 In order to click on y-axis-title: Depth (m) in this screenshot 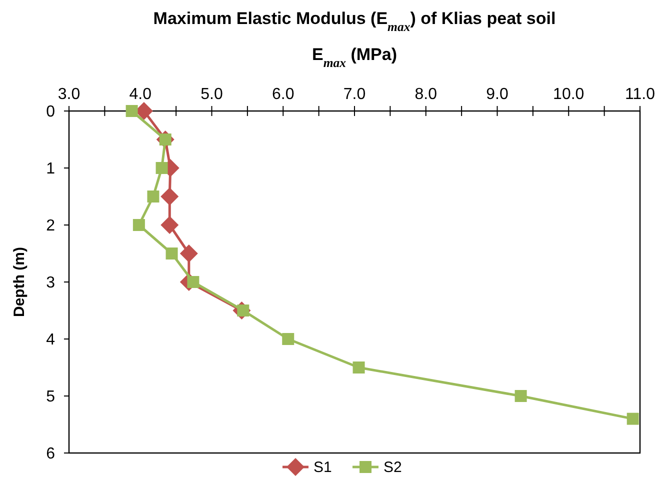, I will do `click(19, 282)`.